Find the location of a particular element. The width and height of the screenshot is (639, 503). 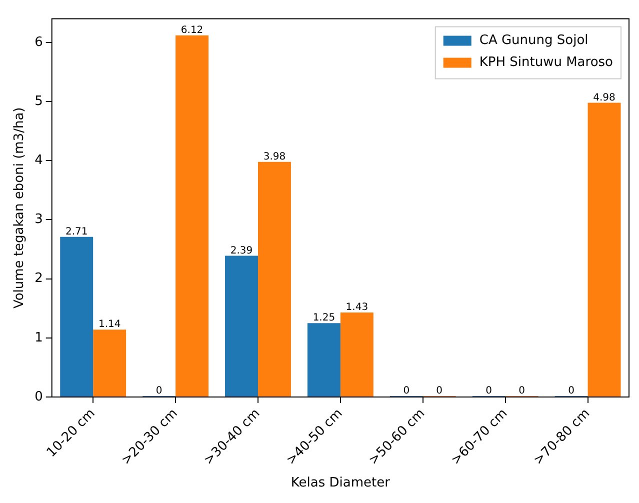

y-tick-label: 3 is located at coordinates (38, 220).